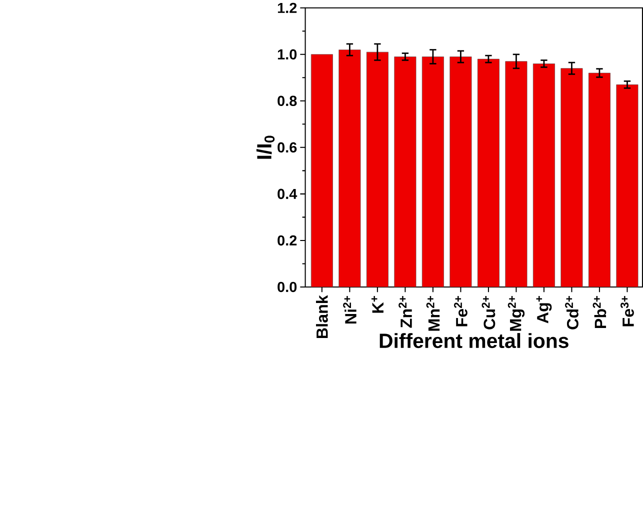 The height and width of the screenshot is (524, 643). What do you see at coordinates (377, 304) in the screenshot?
I see `x-tick-label: K$^{+}$` at bounding box center [377, 304].